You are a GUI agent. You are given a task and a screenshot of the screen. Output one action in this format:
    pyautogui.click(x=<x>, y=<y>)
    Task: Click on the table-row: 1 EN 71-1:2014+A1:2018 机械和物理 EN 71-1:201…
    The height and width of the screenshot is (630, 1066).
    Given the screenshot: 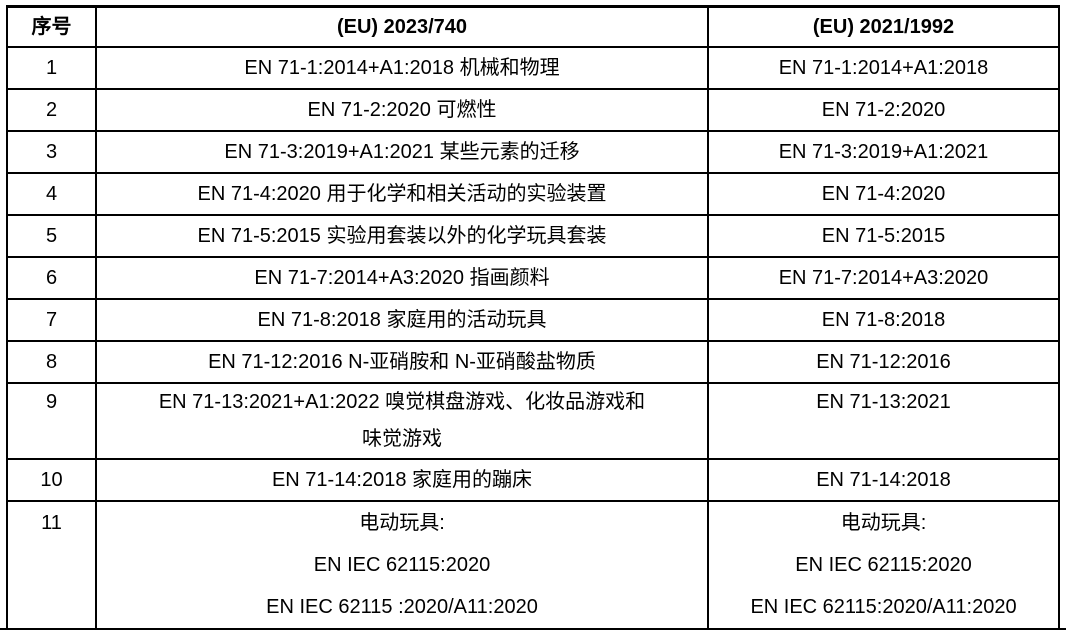 What is the action you would take?
    pyautogui.click(x=533, y=68)
    